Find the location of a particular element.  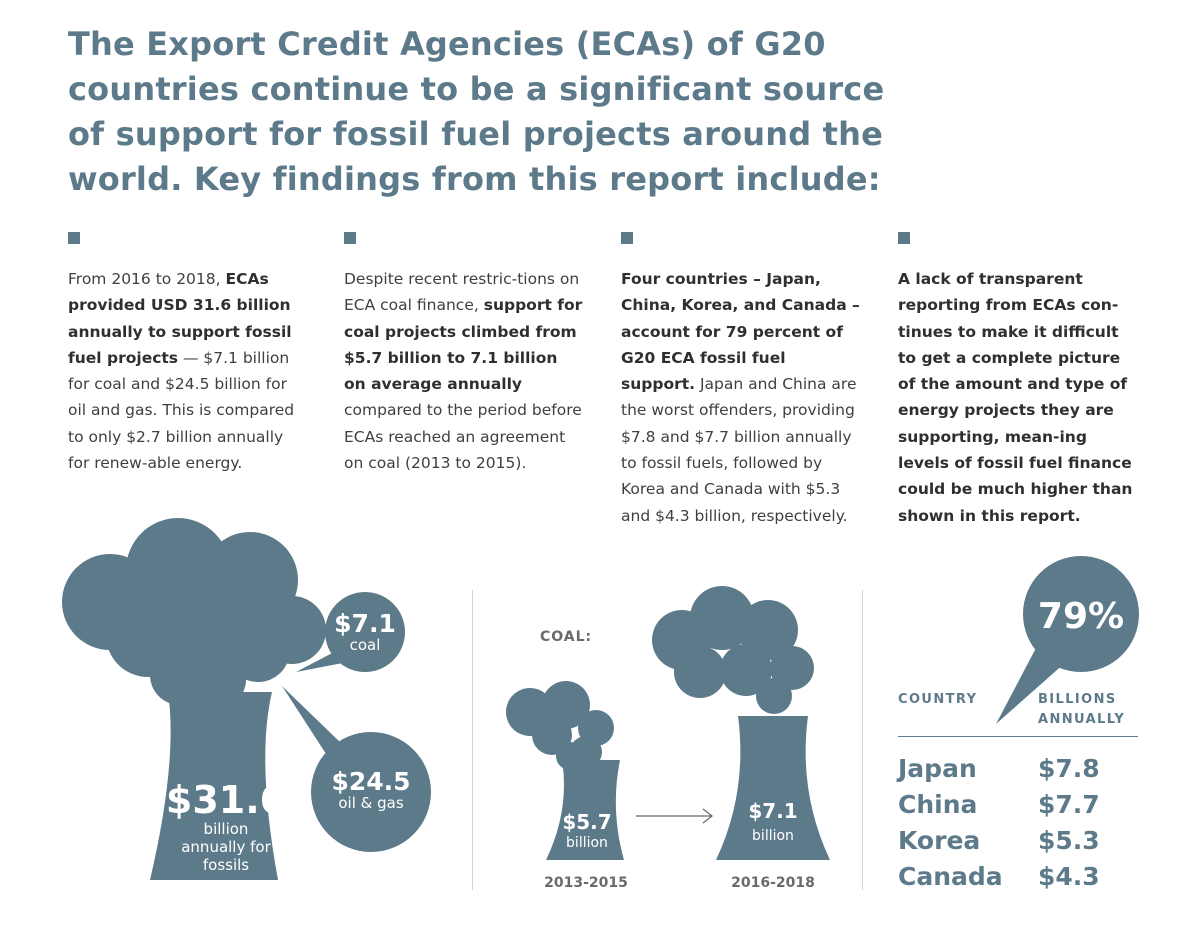

cooling-tower-medium is located at coordinates (773, 788).